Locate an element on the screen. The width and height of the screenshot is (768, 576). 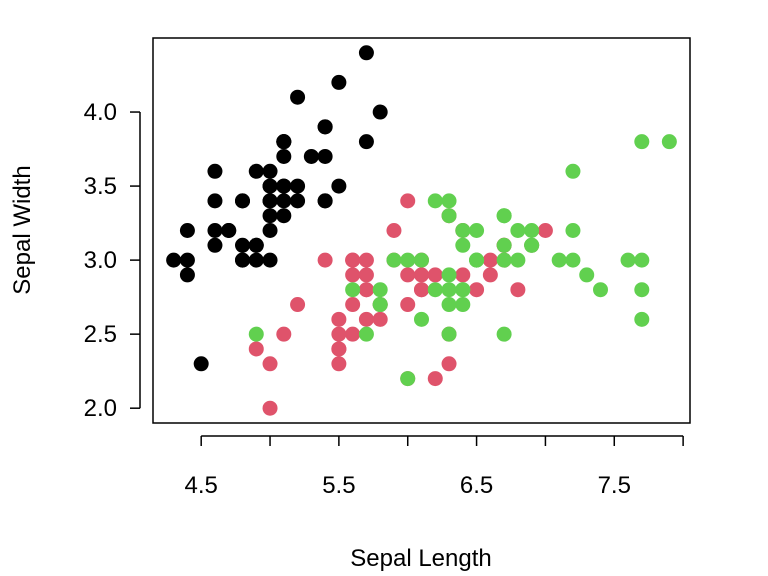
x-axis: 4.5 5.5 6.5 7.5 is located at coordinates (434, 467).